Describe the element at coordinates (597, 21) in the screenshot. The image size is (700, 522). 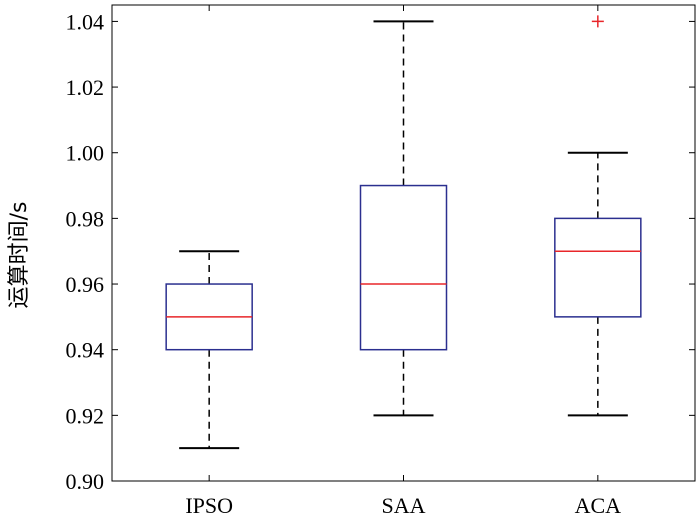
I see `outlier-marker-aca` at that location.